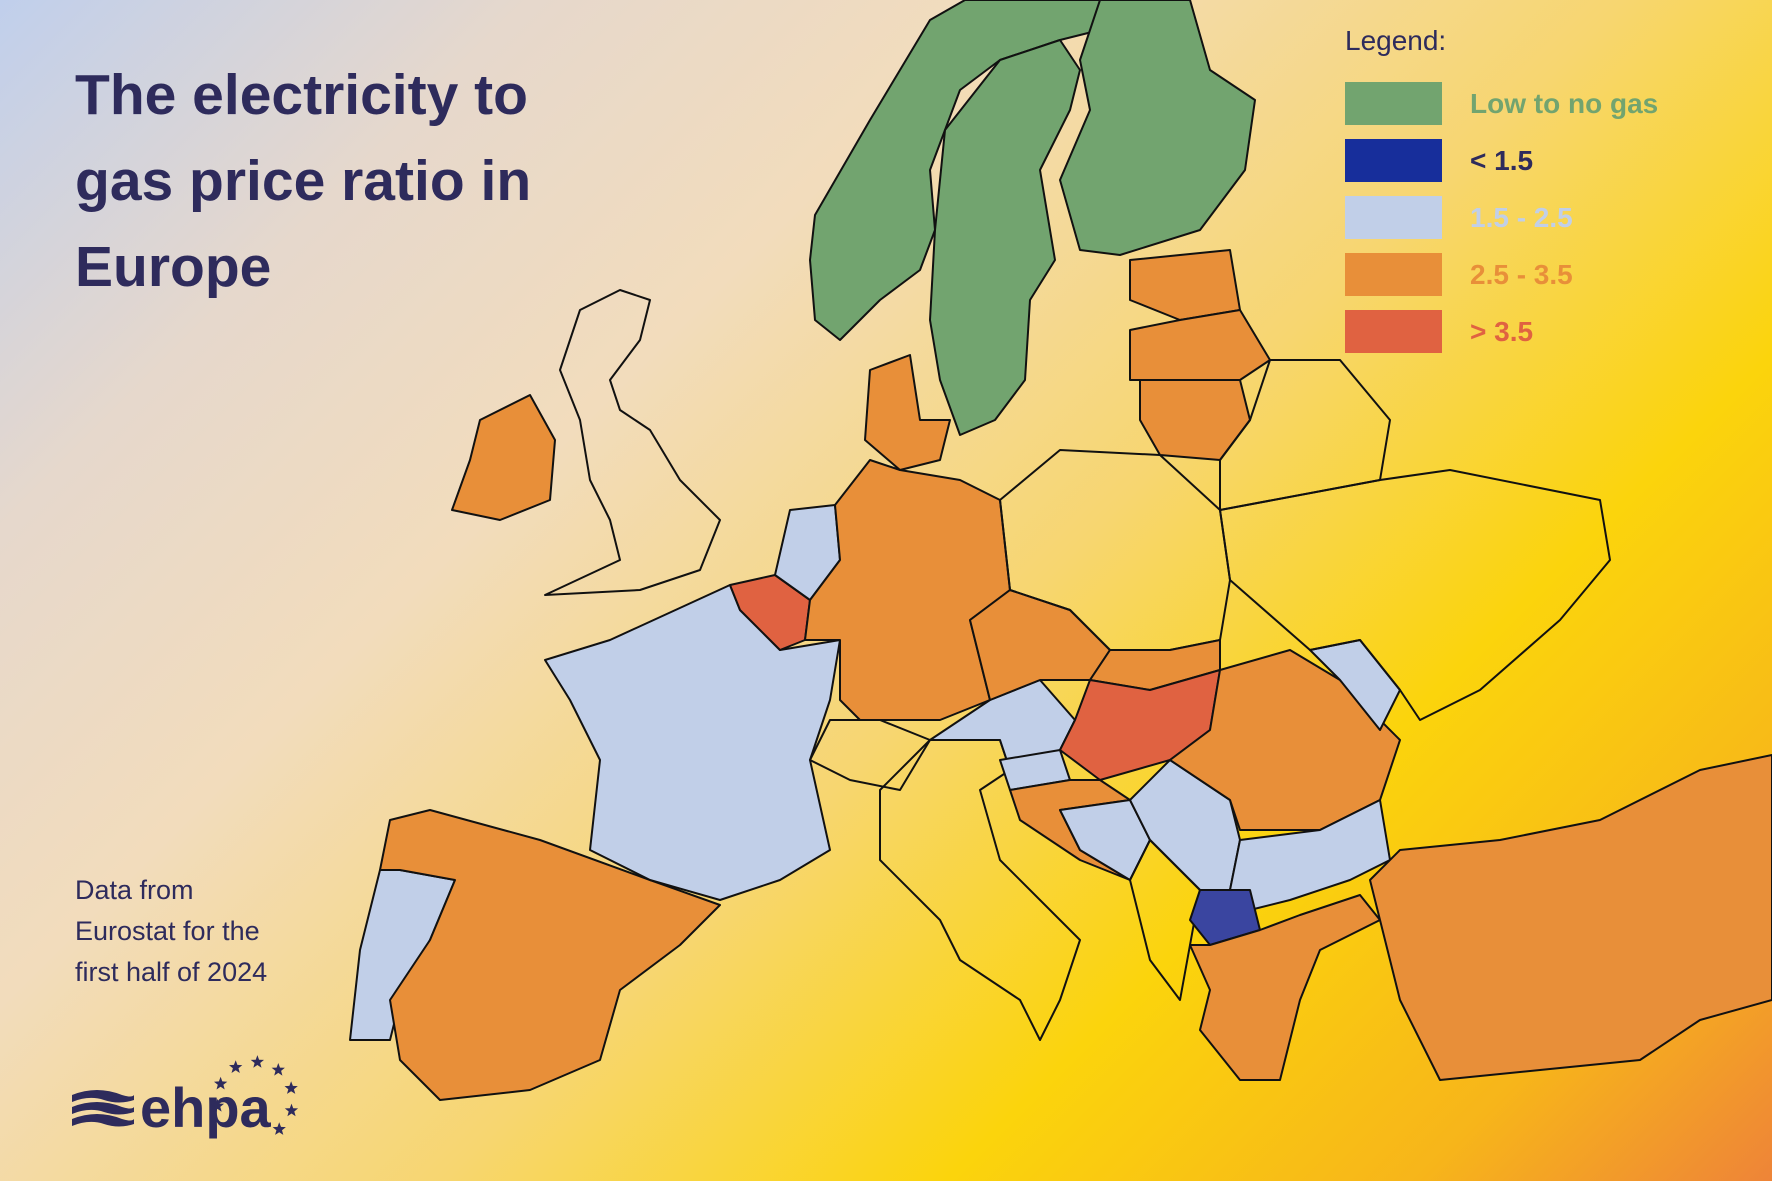  I want to click on country-lithuania, so click(1195, 420).